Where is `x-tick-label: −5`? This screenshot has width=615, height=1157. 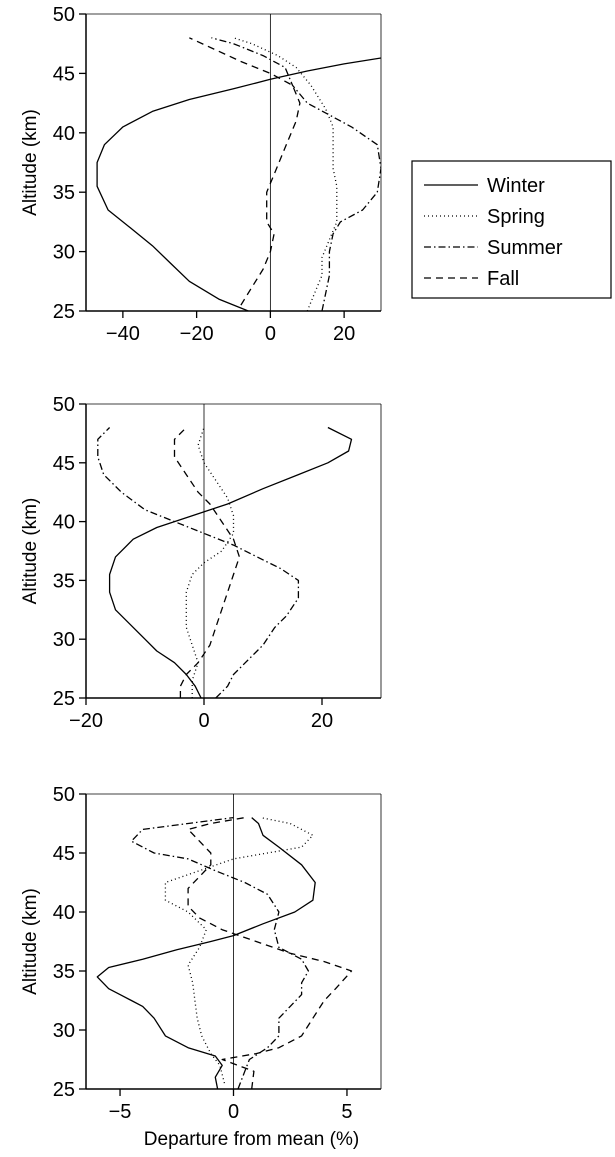
x-tick-label: −5 is located at coordinates (120, 1112).